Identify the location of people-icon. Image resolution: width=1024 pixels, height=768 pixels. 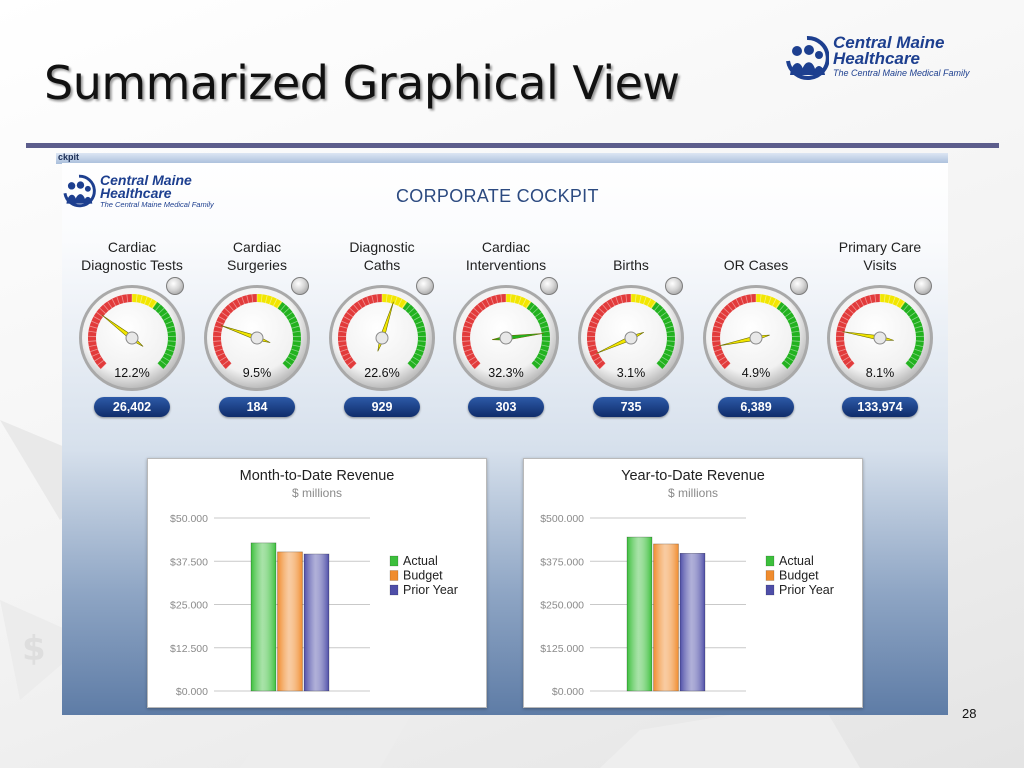
(807, 57).